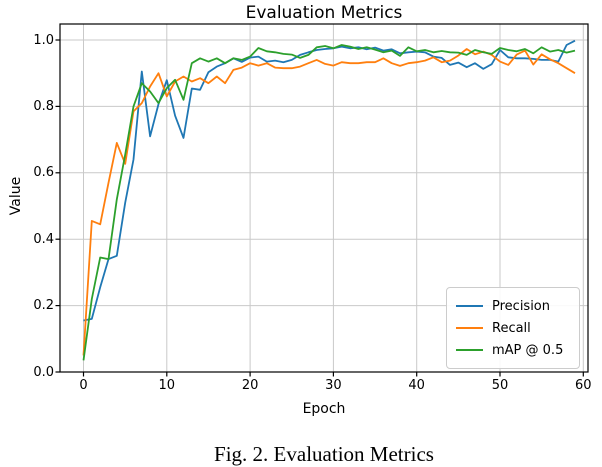 Image resolution: width=602 pixels, height=467 pixels. I want to click on recall-line-swatch, so click(469, 328).